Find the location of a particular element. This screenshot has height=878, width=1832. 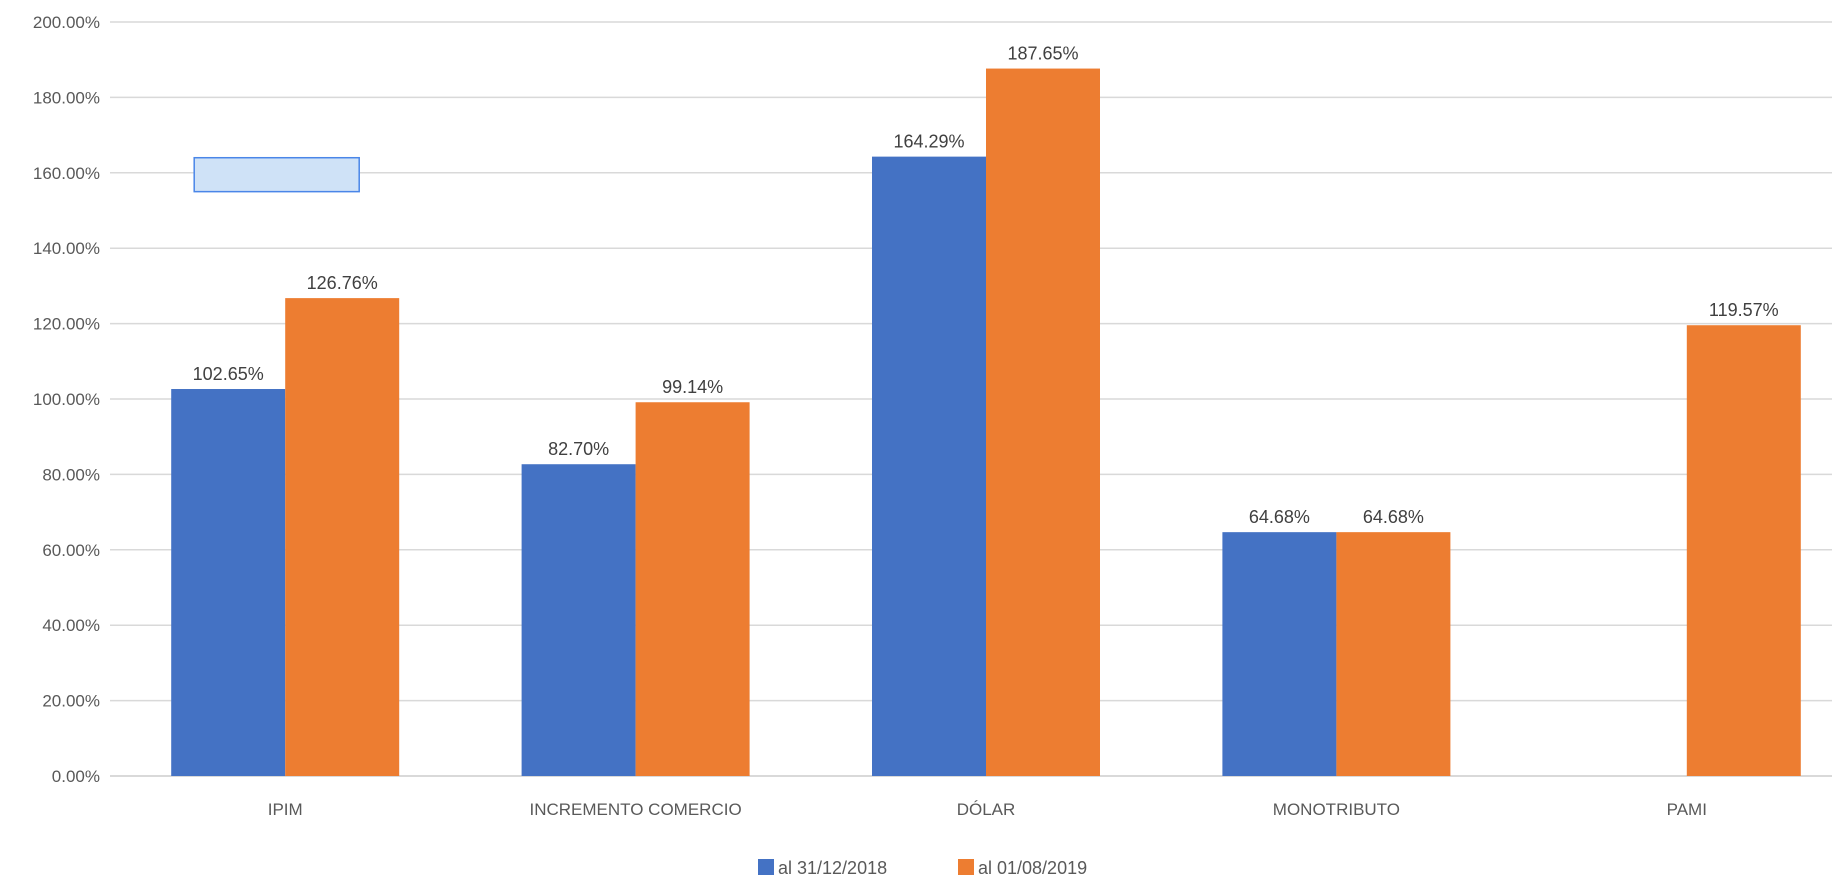

y-tick-label: 20.00% is located at coordinates (71, 701).